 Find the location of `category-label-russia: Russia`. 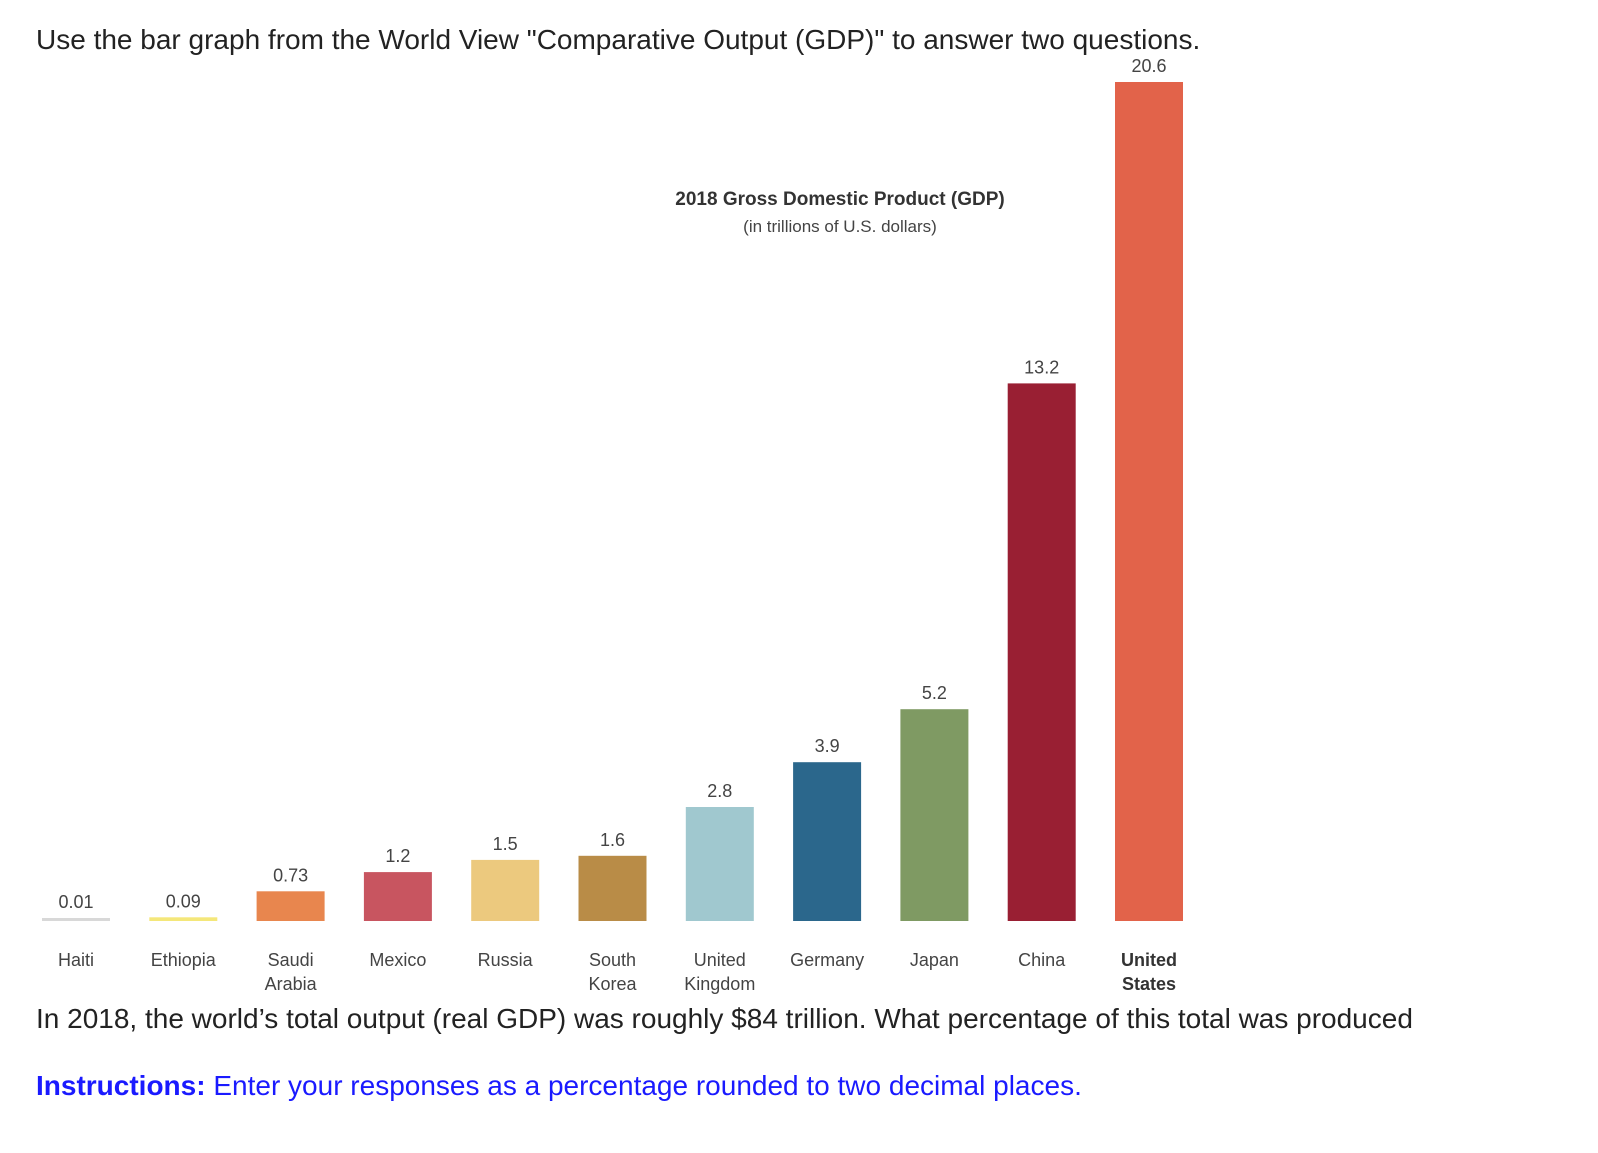

category-label-russia: Russia is located at coordinates (506, 960).